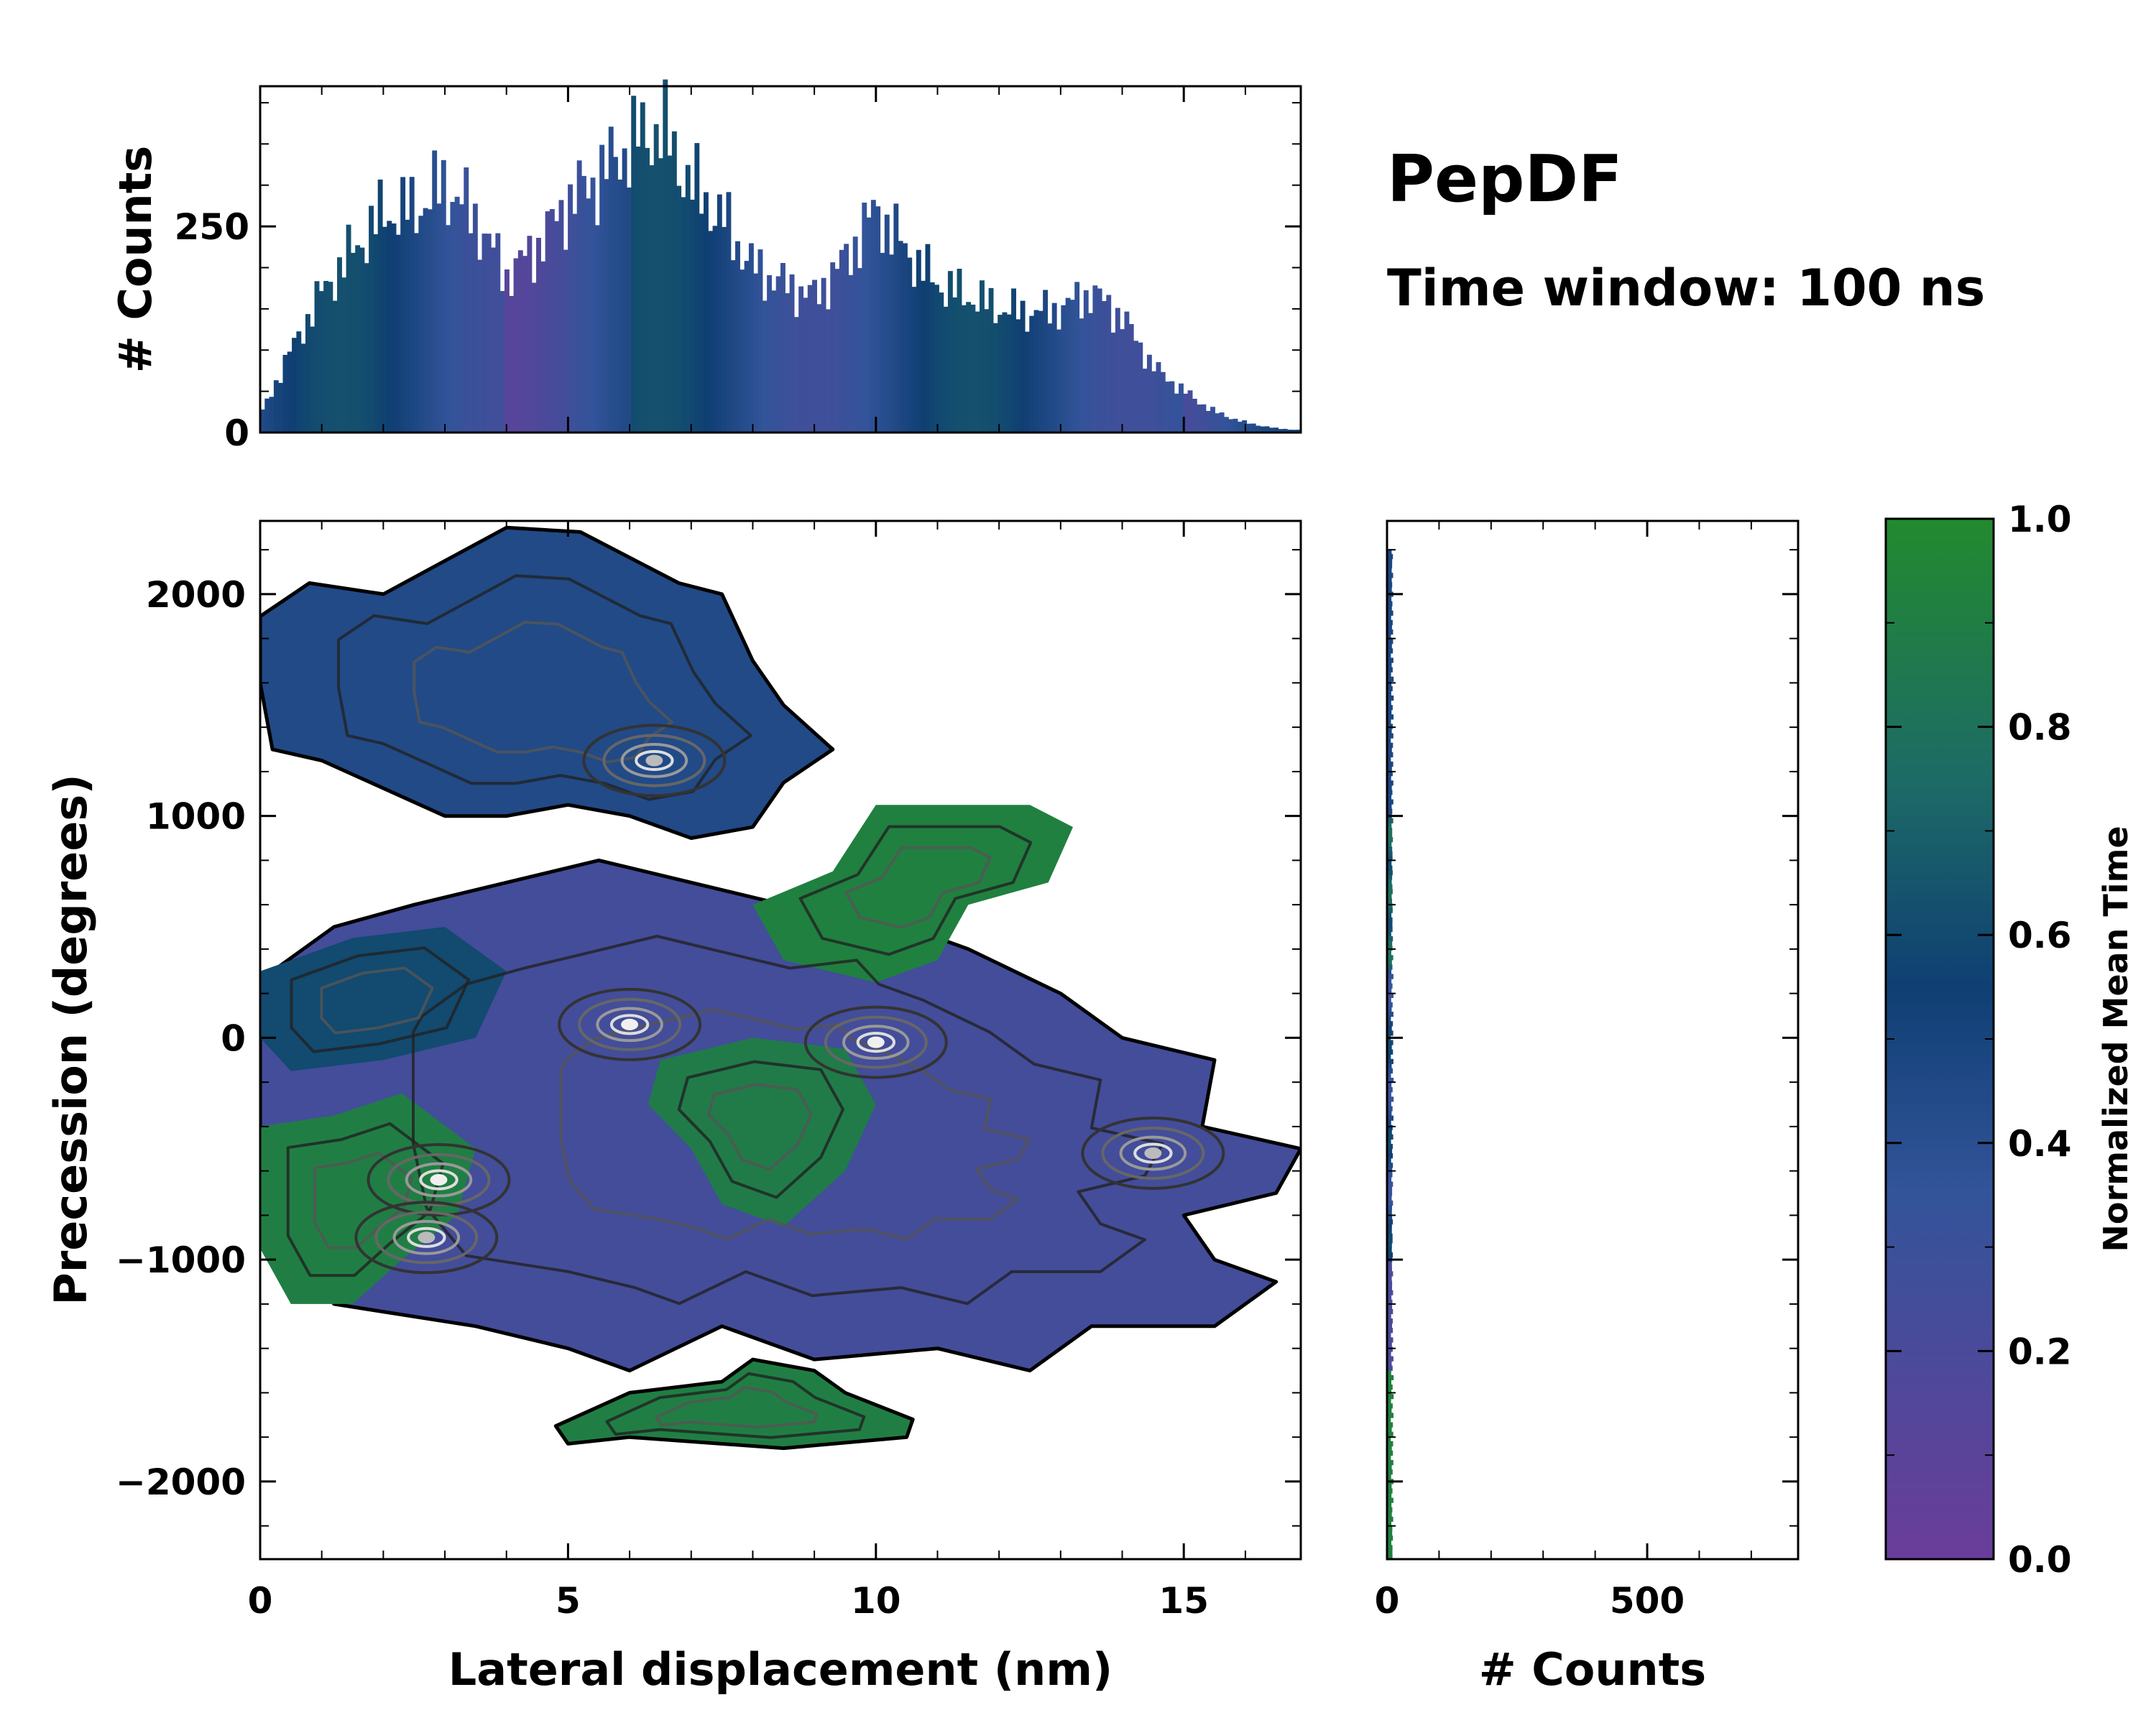 This screenshot has width=2156, height=1728. What do you see at coordinates (1390, 1054) in the screenshot?
I see `right-histogram-bars` at bounding box center [1390, 1054].